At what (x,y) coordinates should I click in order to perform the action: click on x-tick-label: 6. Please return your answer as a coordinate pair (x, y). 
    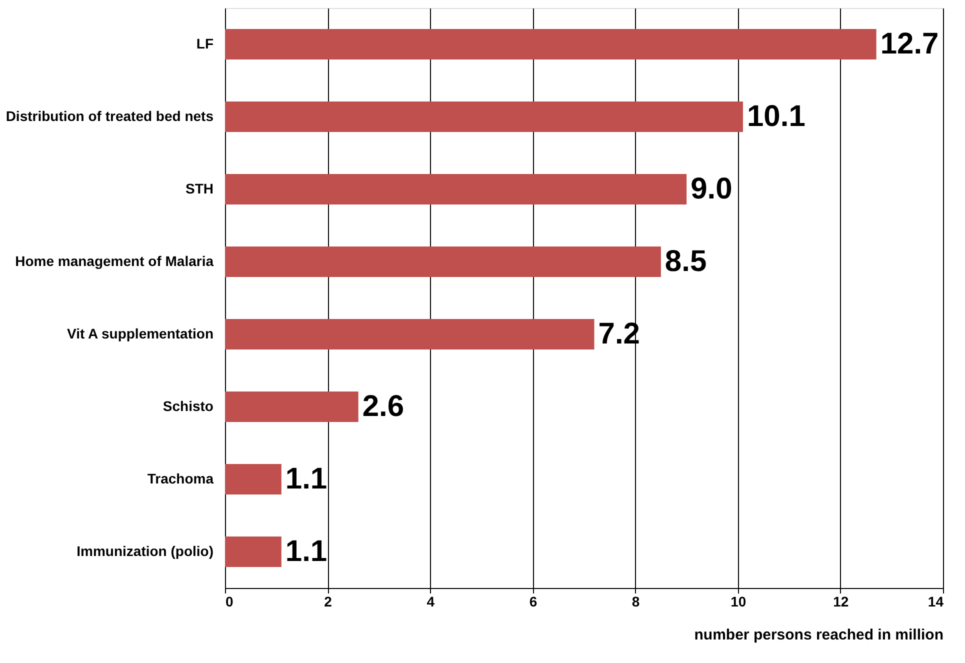
    Looking at the image, I should click on (533, 602).